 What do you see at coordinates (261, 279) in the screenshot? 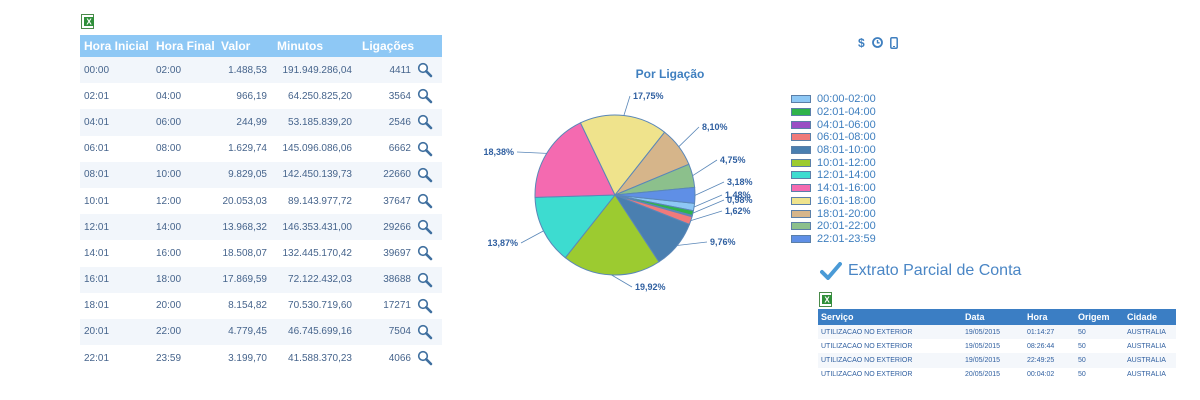
I see `table-row: 16:01 18:00 17.869,59 72.122.432,03 38688` at bounding box center [261, 279].